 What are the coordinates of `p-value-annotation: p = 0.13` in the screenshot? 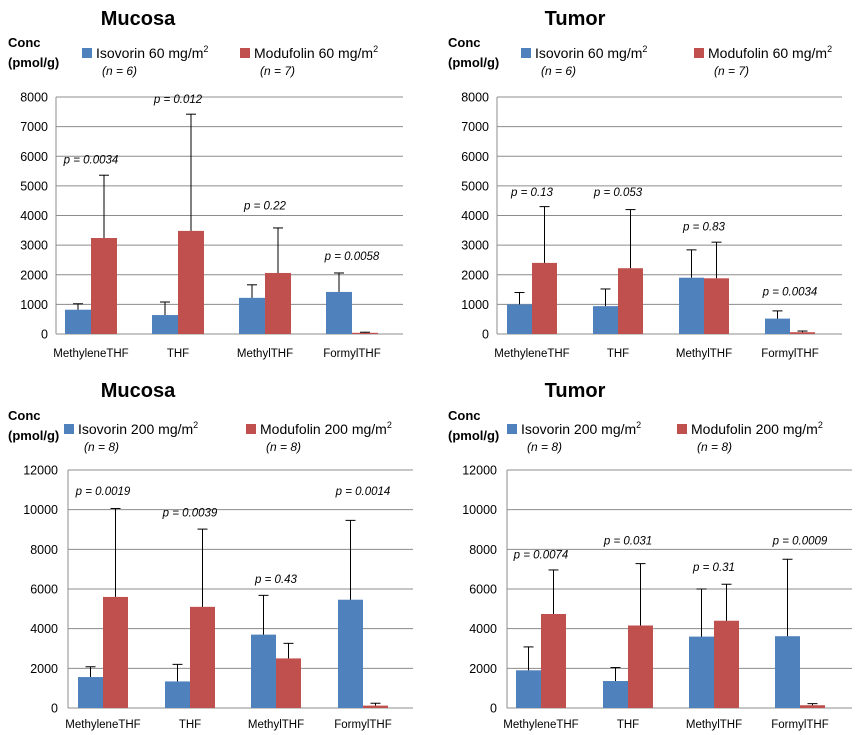 It's located at (531, 193).